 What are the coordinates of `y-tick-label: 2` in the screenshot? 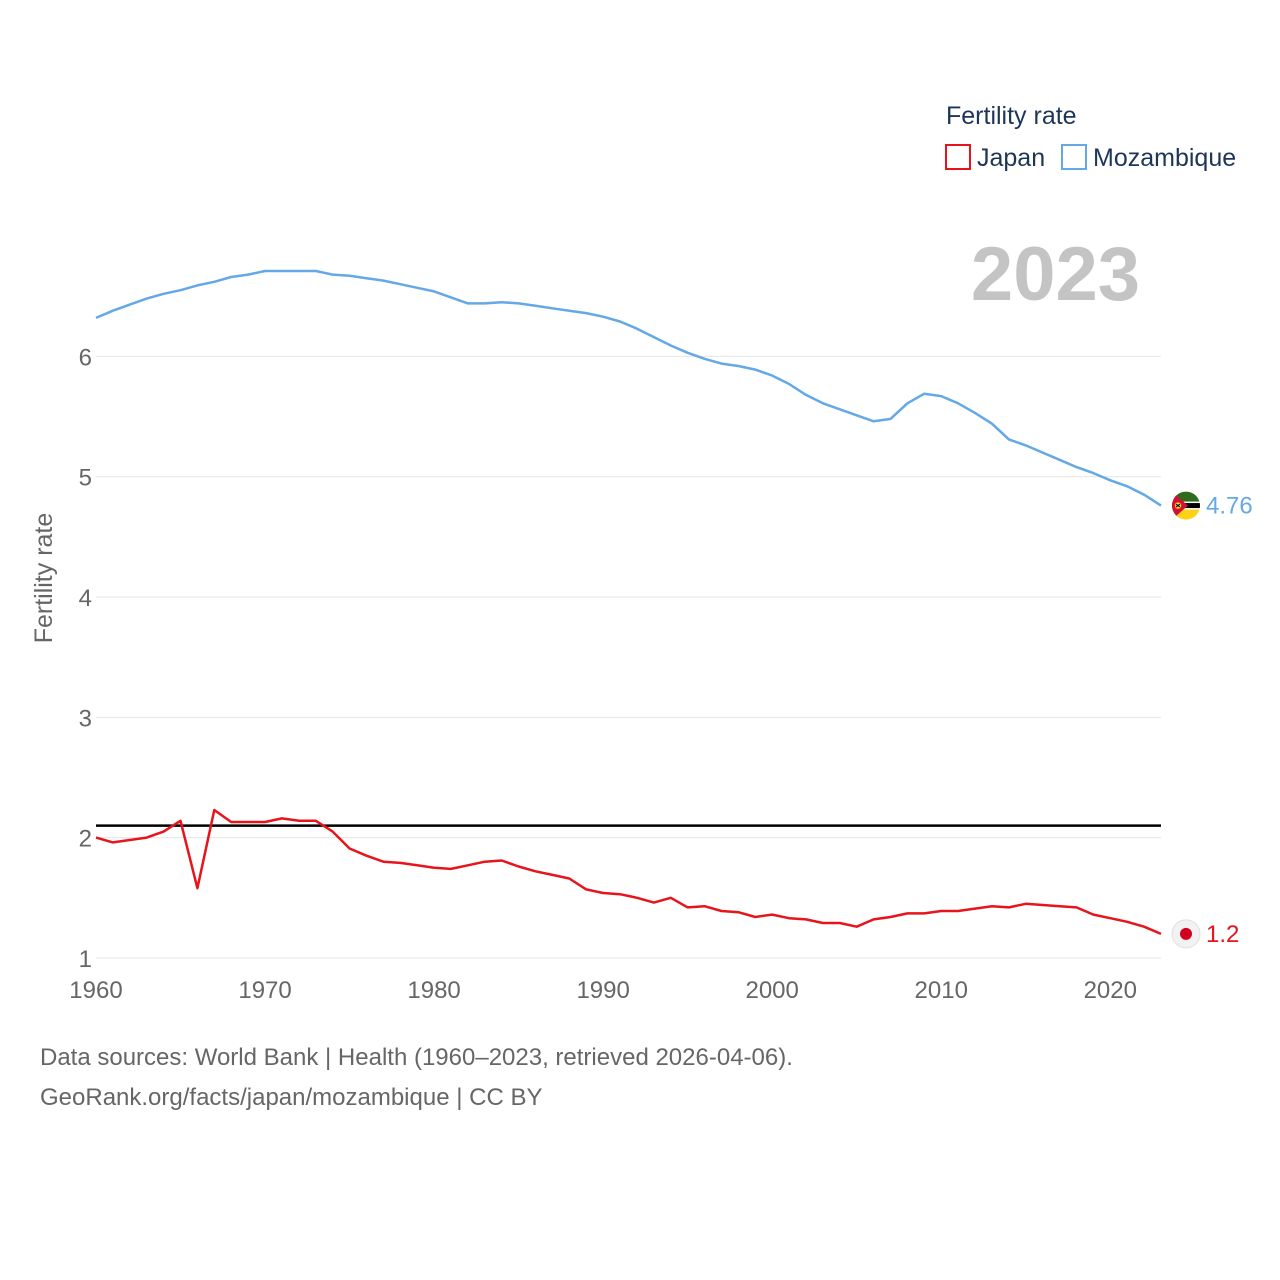 It's located at (85, 839).